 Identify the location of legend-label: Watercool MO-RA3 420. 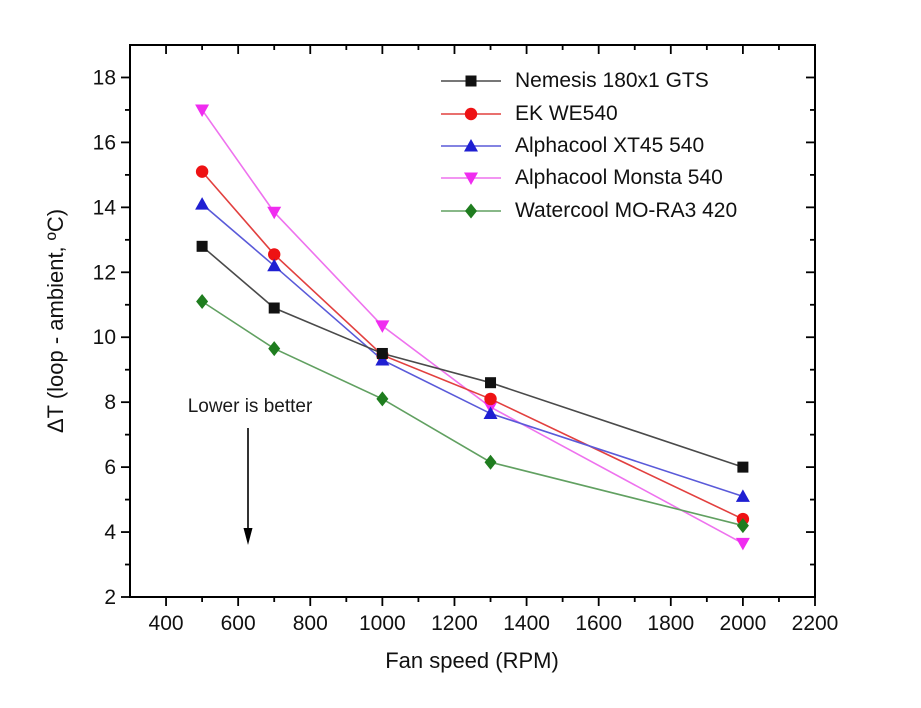
(626, 210).